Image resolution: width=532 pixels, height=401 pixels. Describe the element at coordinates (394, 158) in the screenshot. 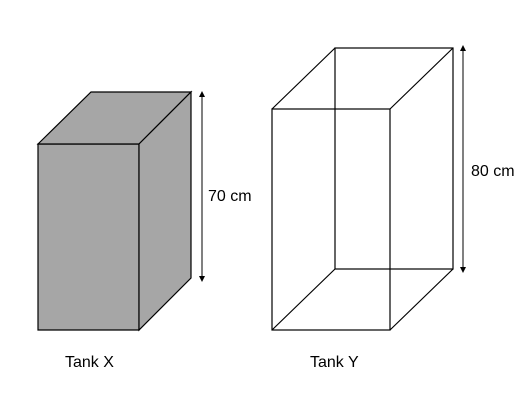

I see `tank-y-back-face` at that location.